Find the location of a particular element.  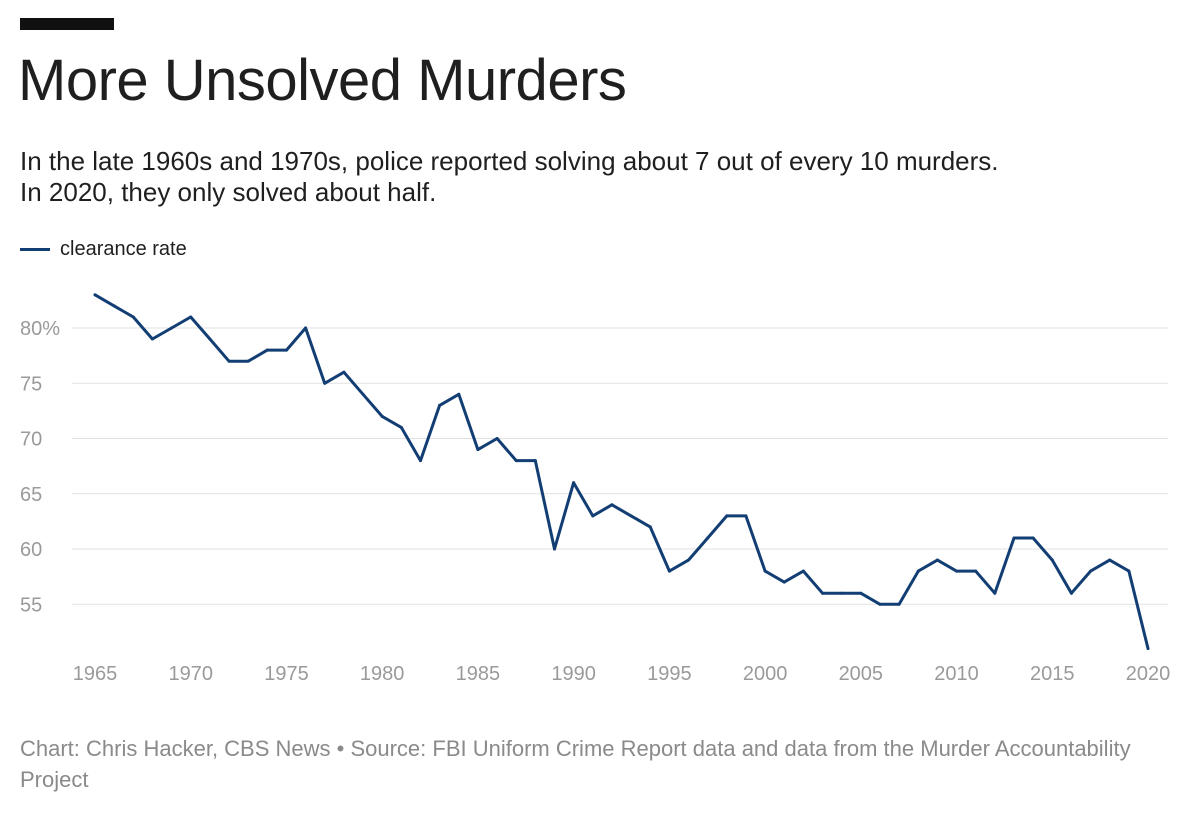

x-tick-label: 1975 is located at coordinates (286, 674).